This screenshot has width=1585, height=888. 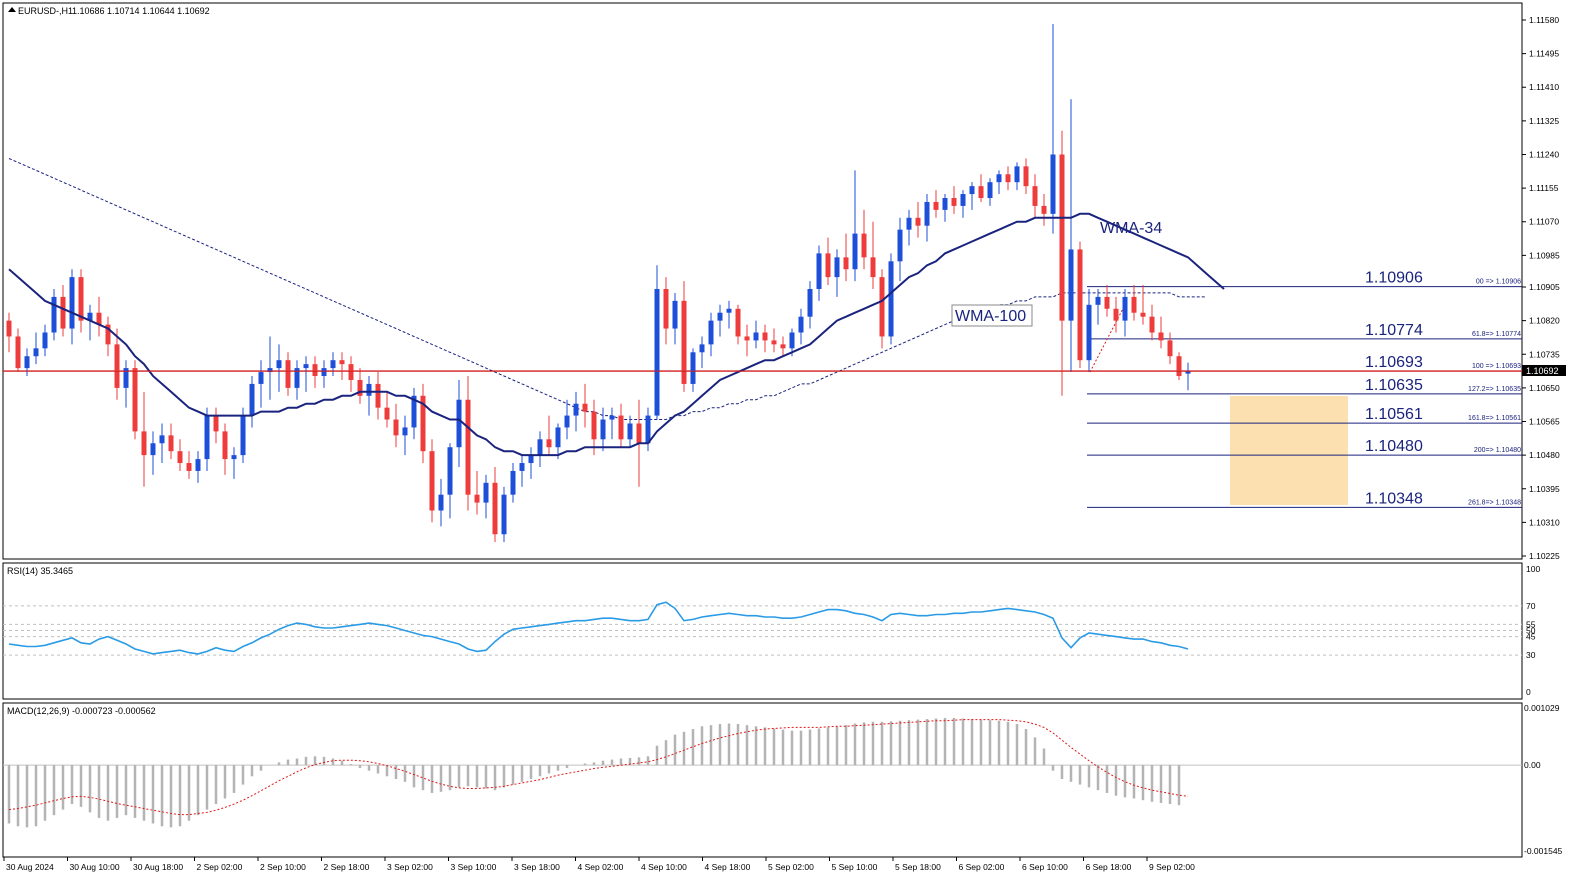 What do you see at coordinates (918, 867) in the screenshot?
I see `time-tick-label: 5 Sep 18:00` at bounding box center [918, 867].